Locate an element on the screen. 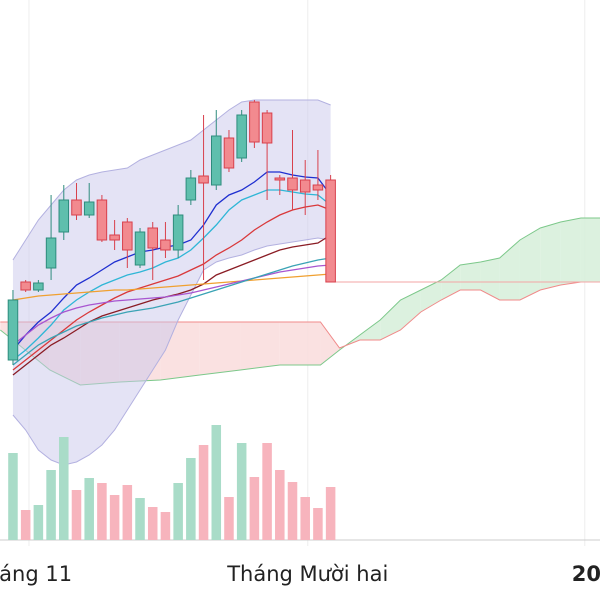 Image resolution: width=600 pixels, height=600 pixels. band-upper is located at coordinates (171, 180).